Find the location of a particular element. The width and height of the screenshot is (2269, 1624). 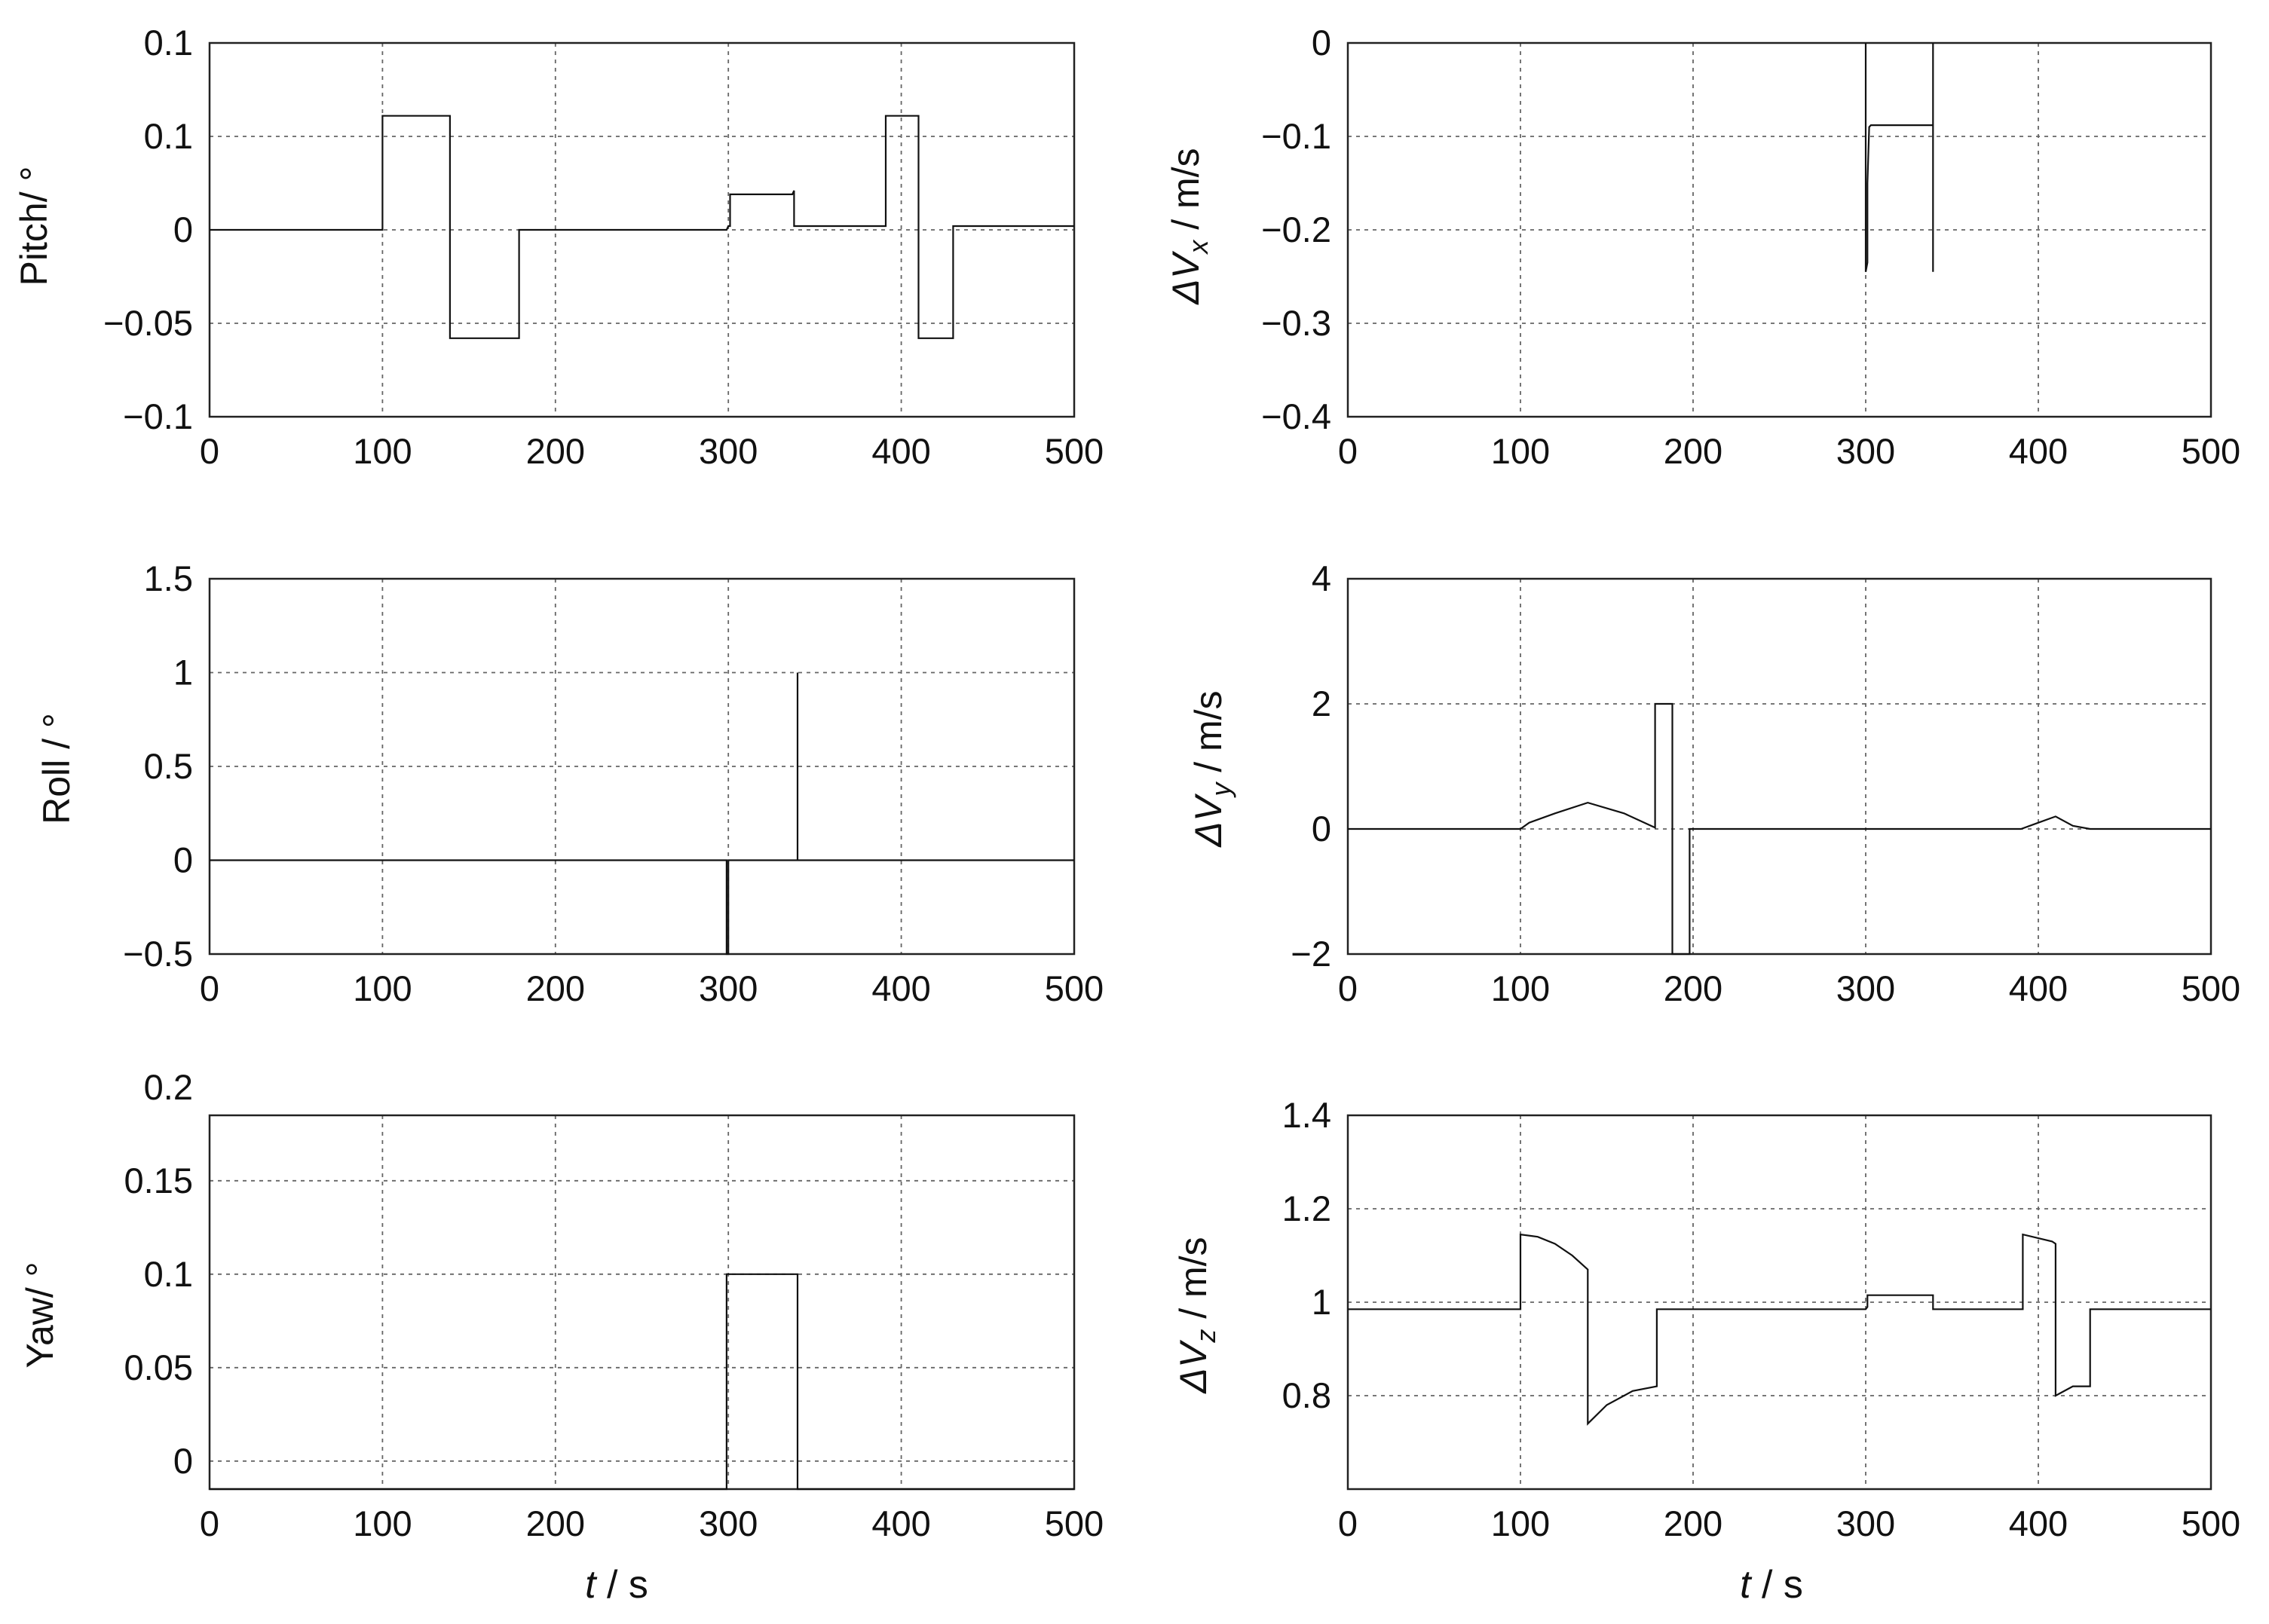

y-tick-label: −0.4 is located at coordinates (1296, 416).